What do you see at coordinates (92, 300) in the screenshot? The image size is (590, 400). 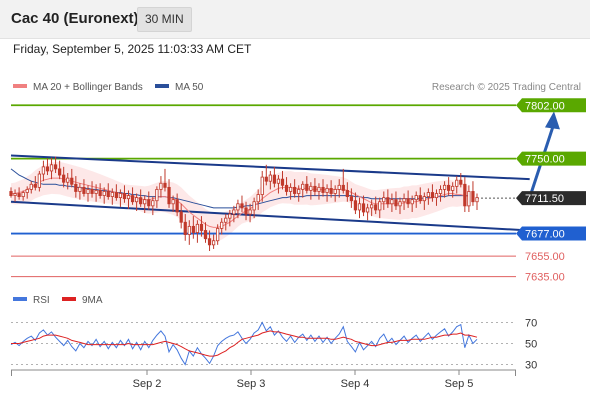 I see `rsi-ma-legend-label: 9MA` at bounding box center [92, 300].